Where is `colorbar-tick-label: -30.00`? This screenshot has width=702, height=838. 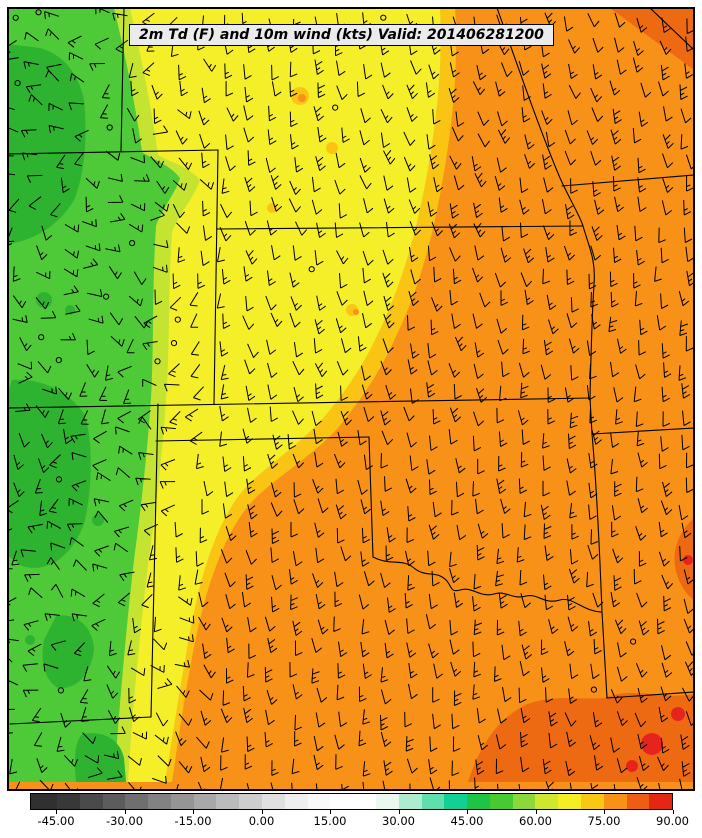
colorbar-tick-label: -30.00 is located at coordinates (124, 821).